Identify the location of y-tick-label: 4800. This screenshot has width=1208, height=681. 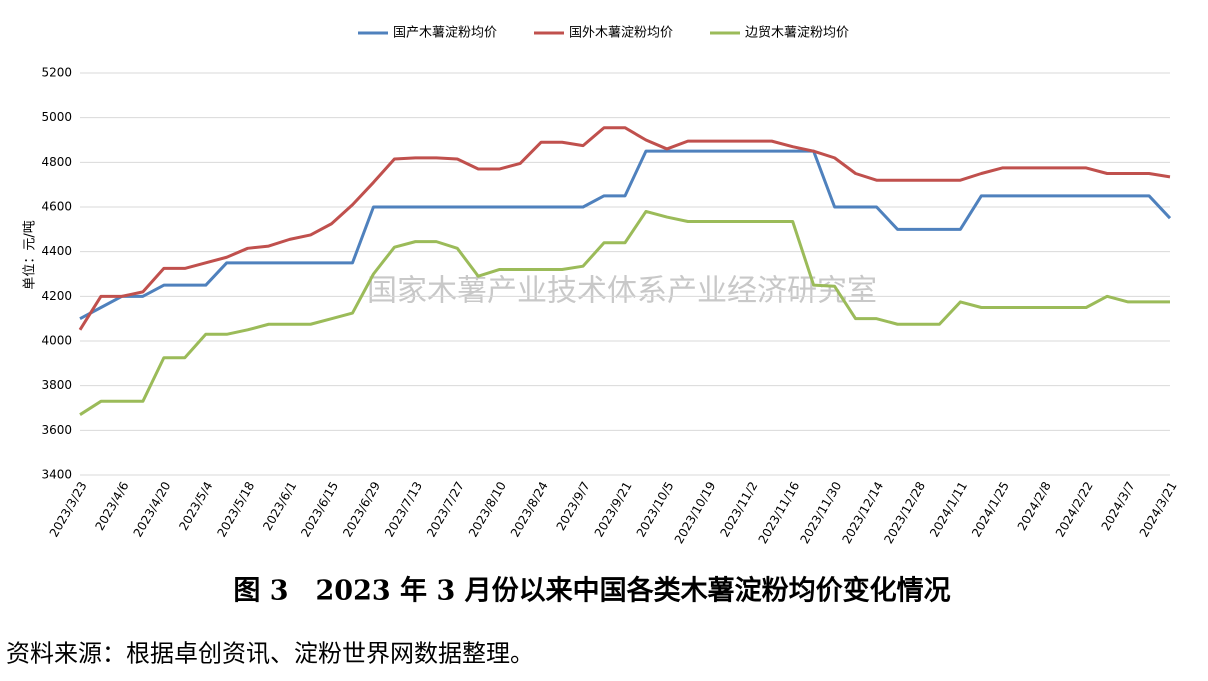
(56, 162).